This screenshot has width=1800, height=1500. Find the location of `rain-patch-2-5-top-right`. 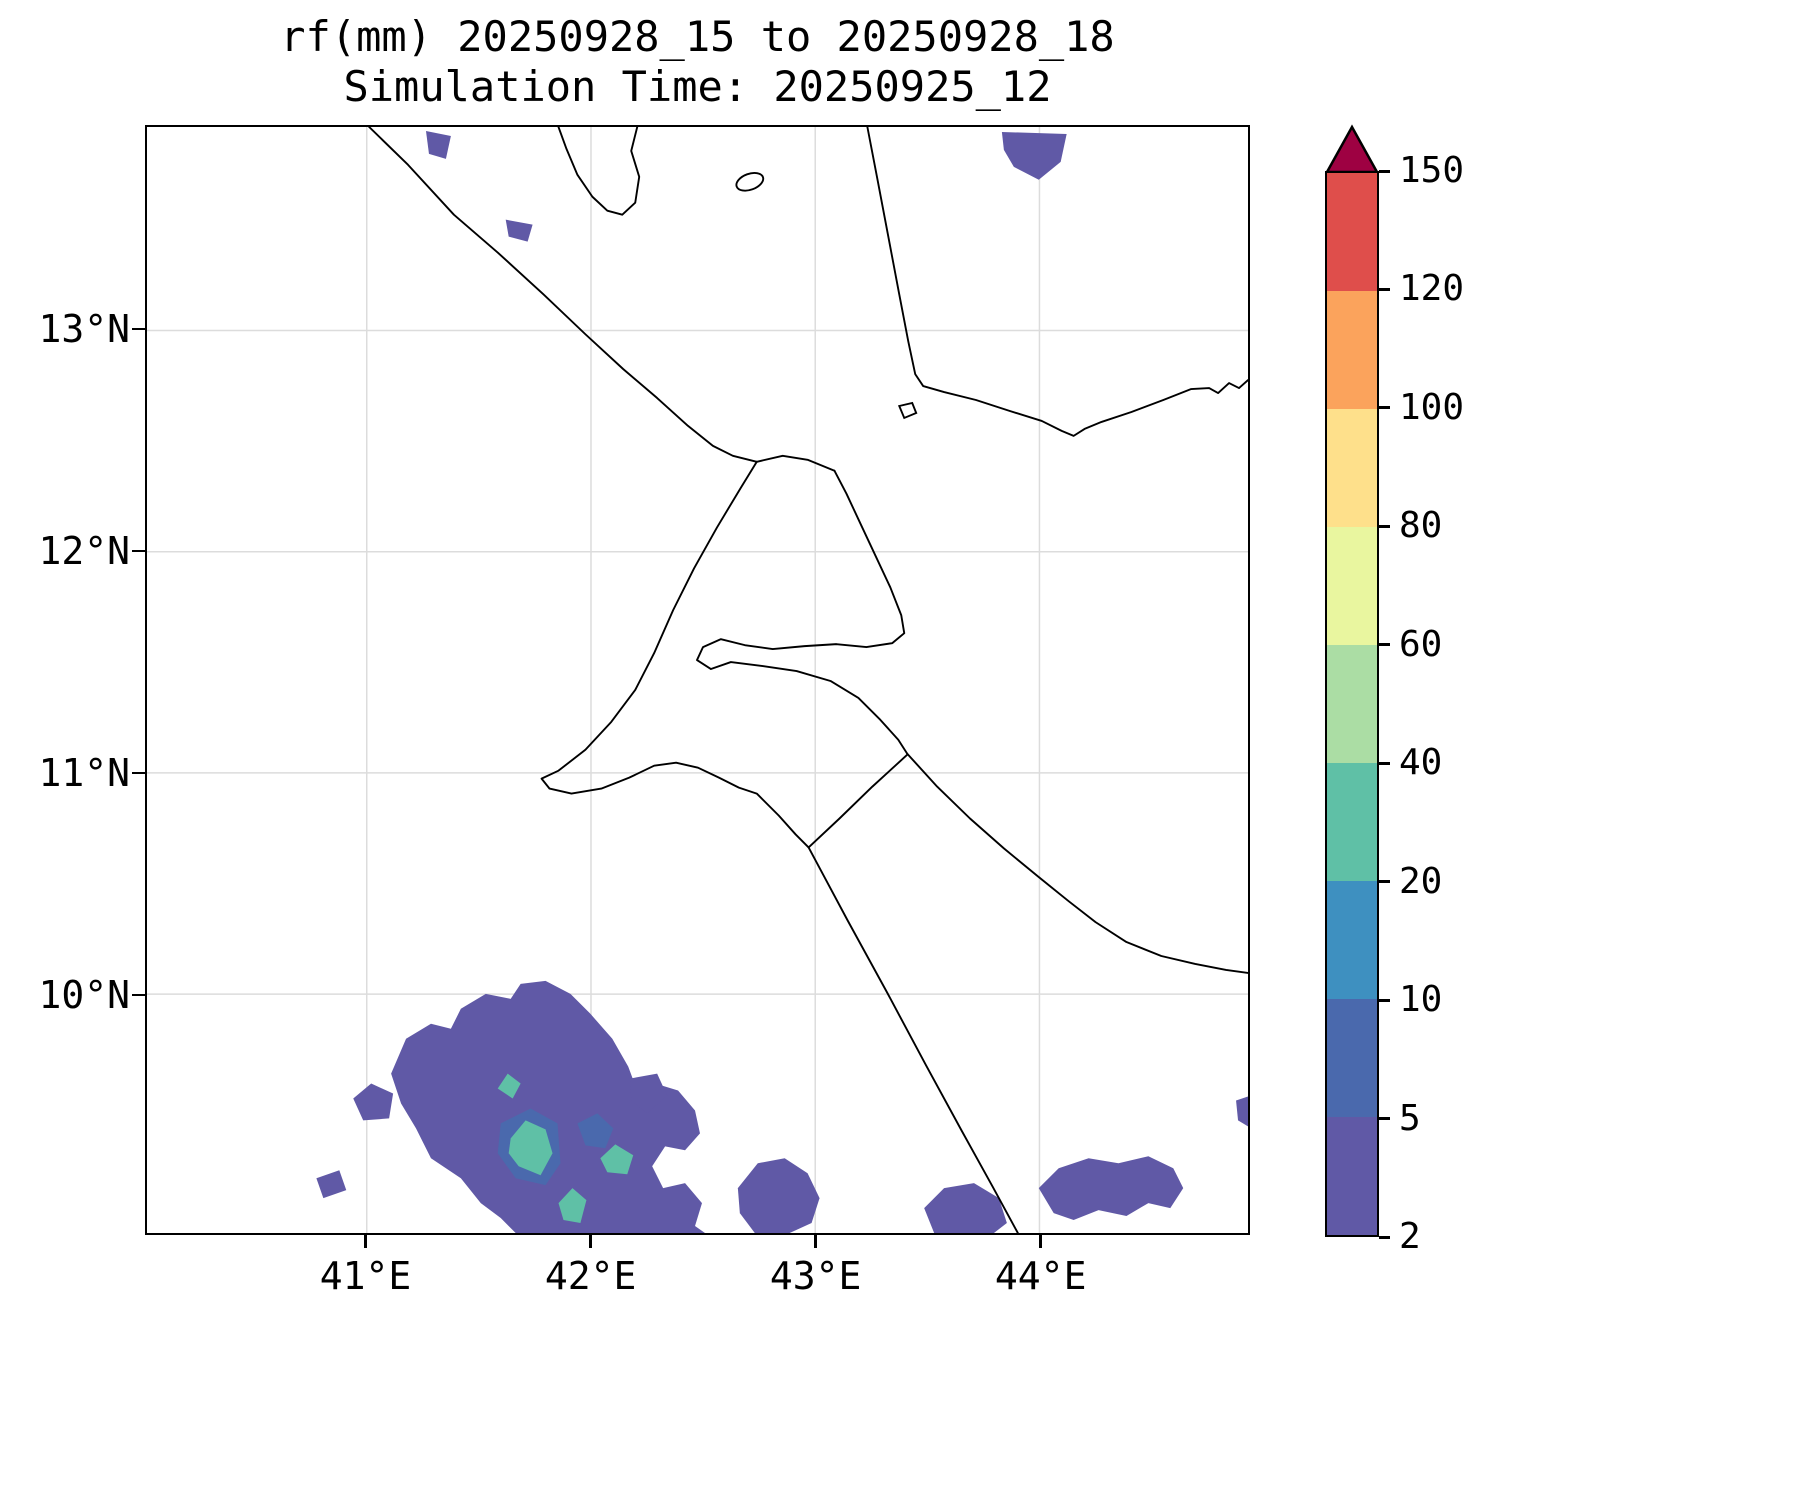

rain-patch-2-5-top-right is located at coordinates (1034, 155).